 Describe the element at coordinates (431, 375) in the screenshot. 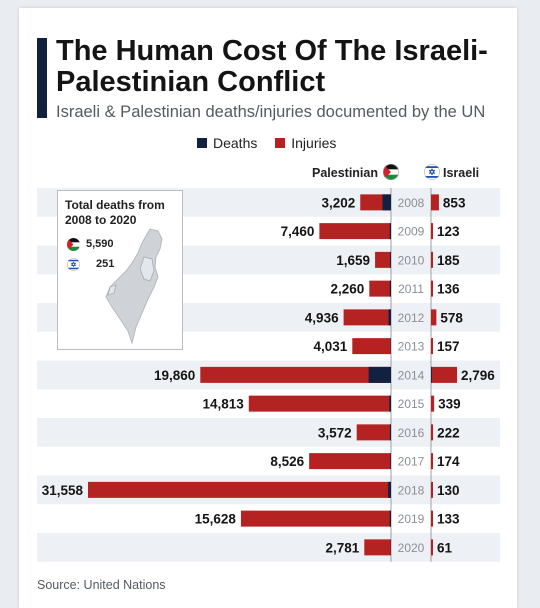

I see `bar-israeli-deaths` at that location.